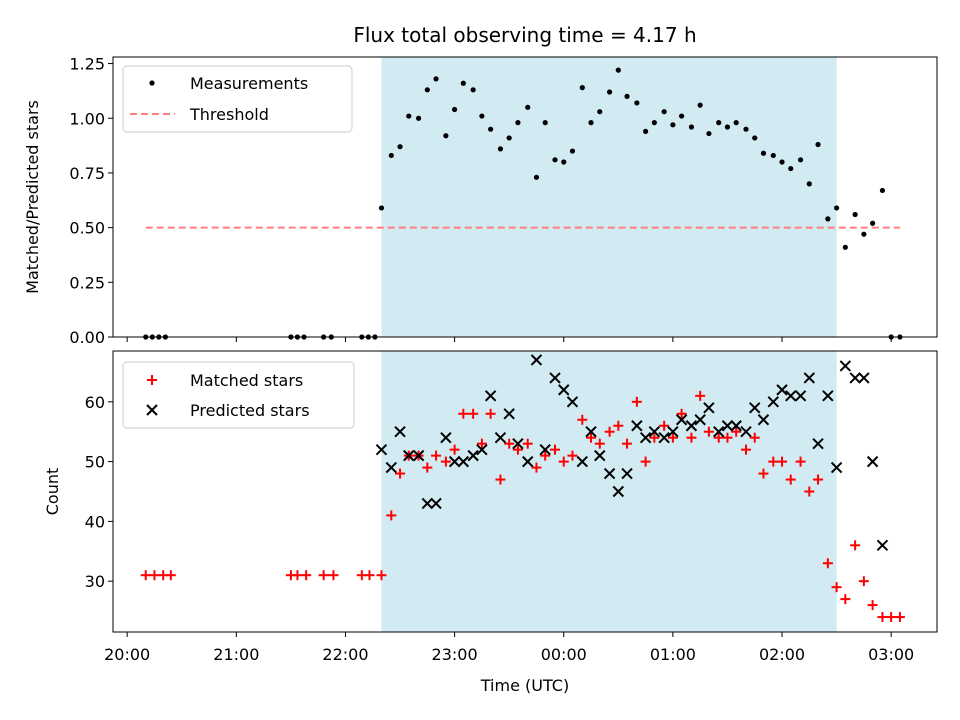 This screenshot has height=720, width=960. I want to click on legend-label-matched-stars: Matched stars, so click(246, 380).